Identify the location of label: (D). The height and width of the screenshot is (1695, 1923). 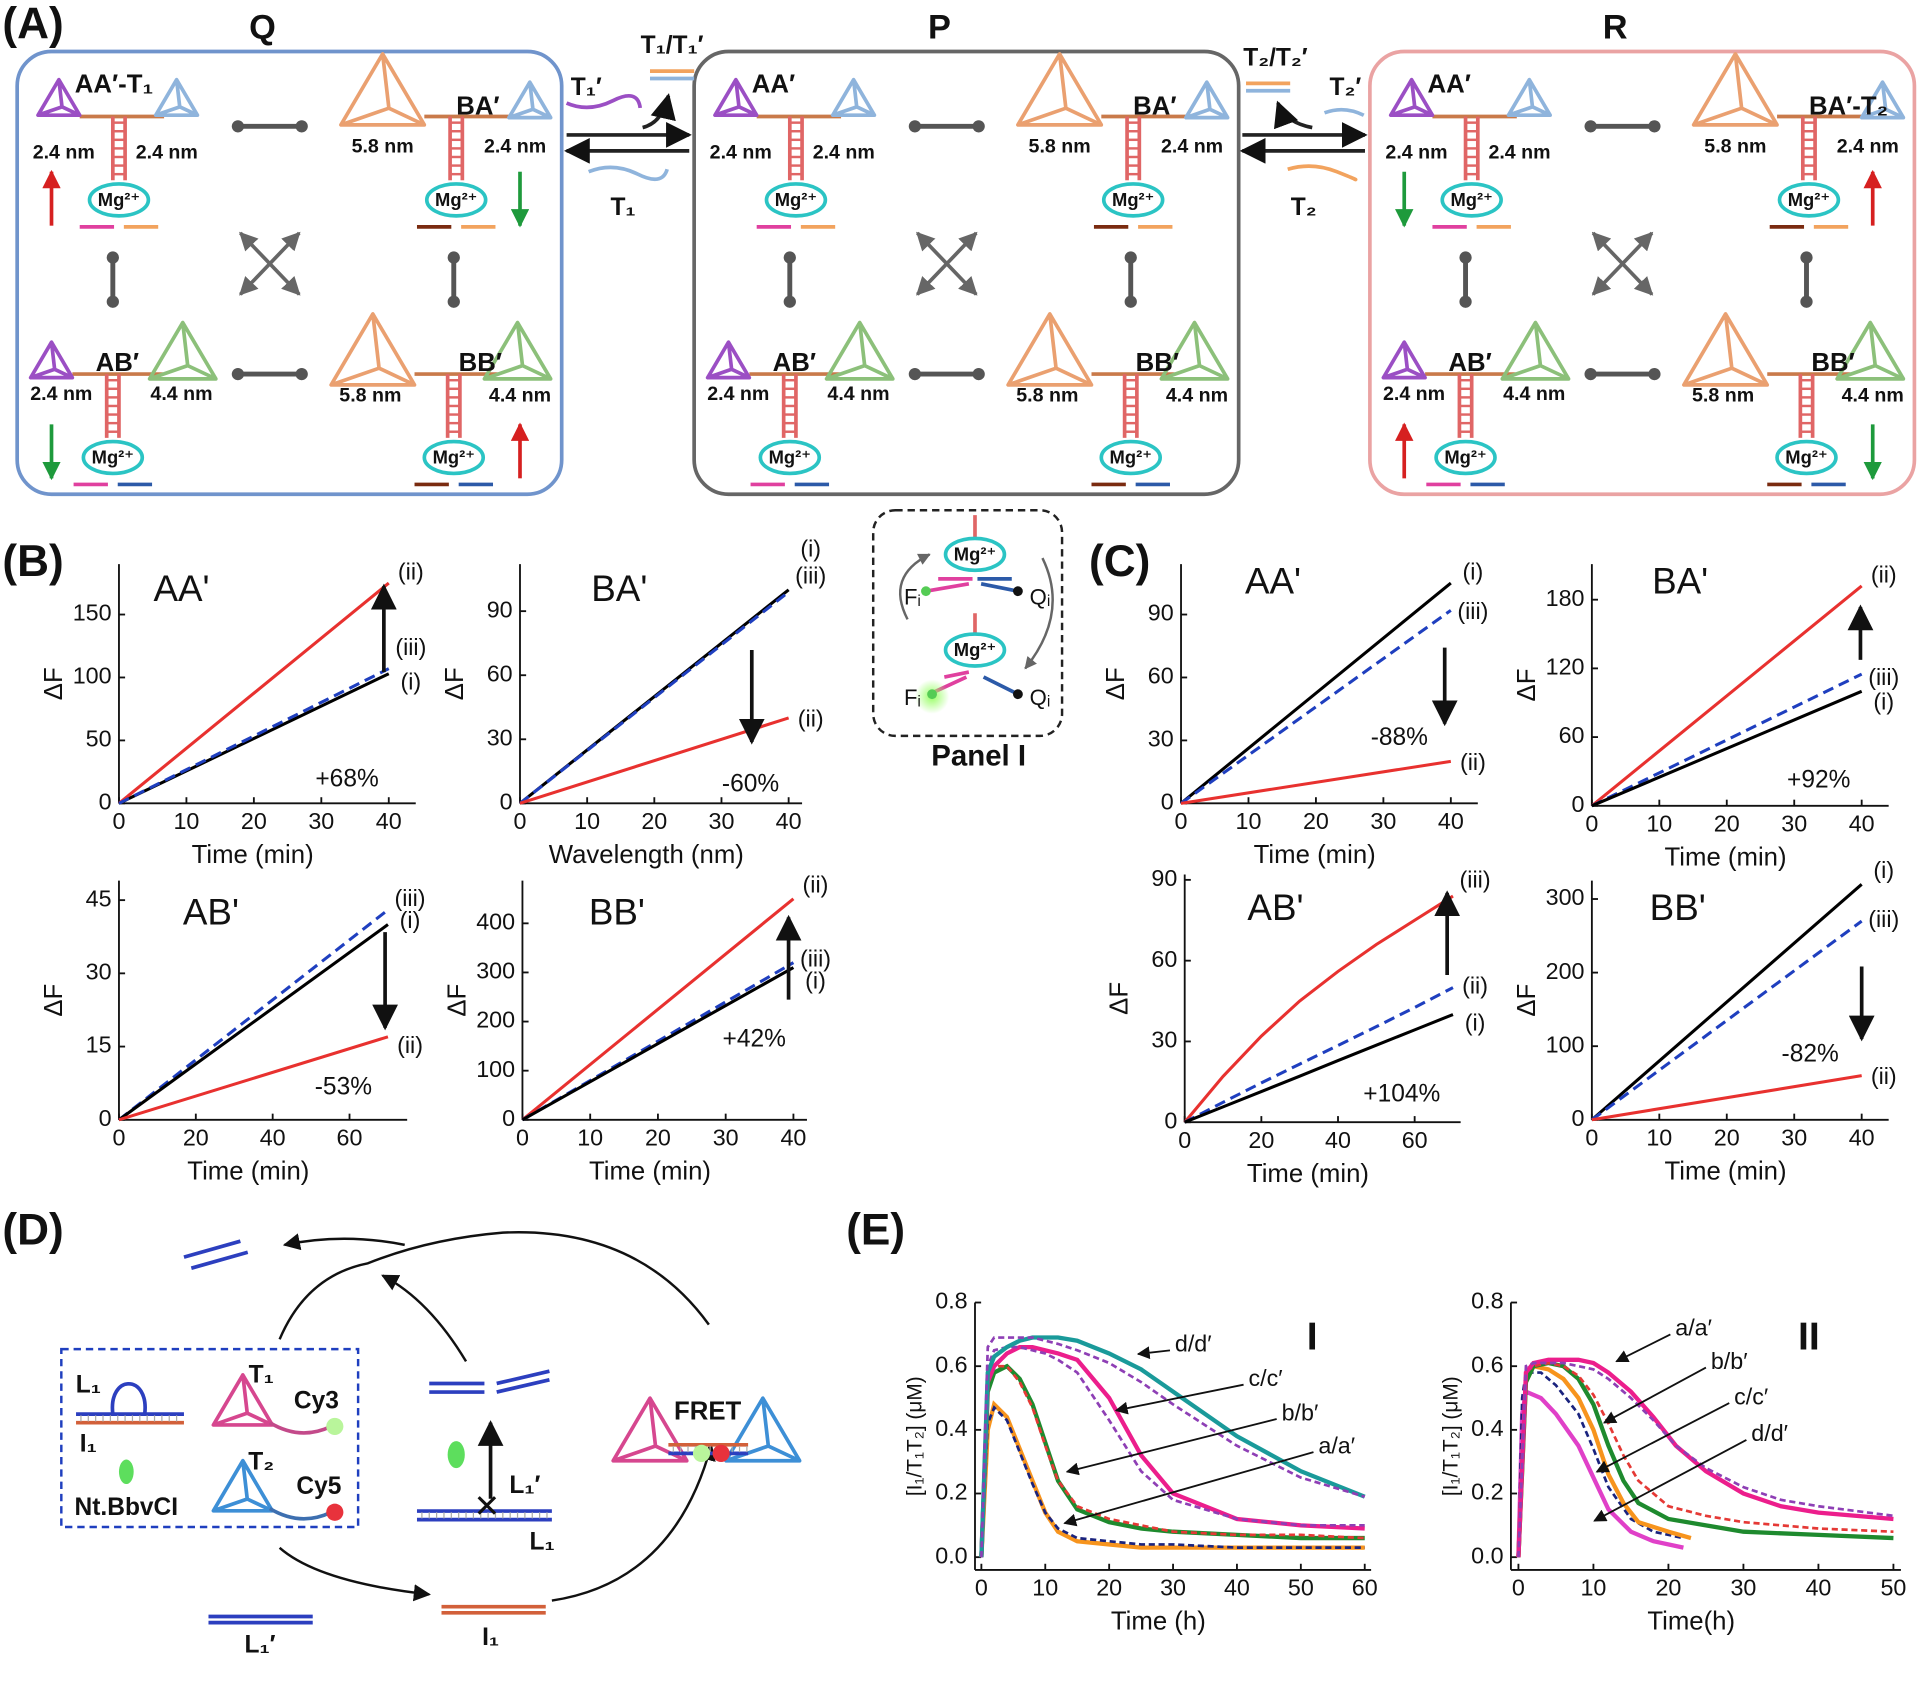
(32, 1229).